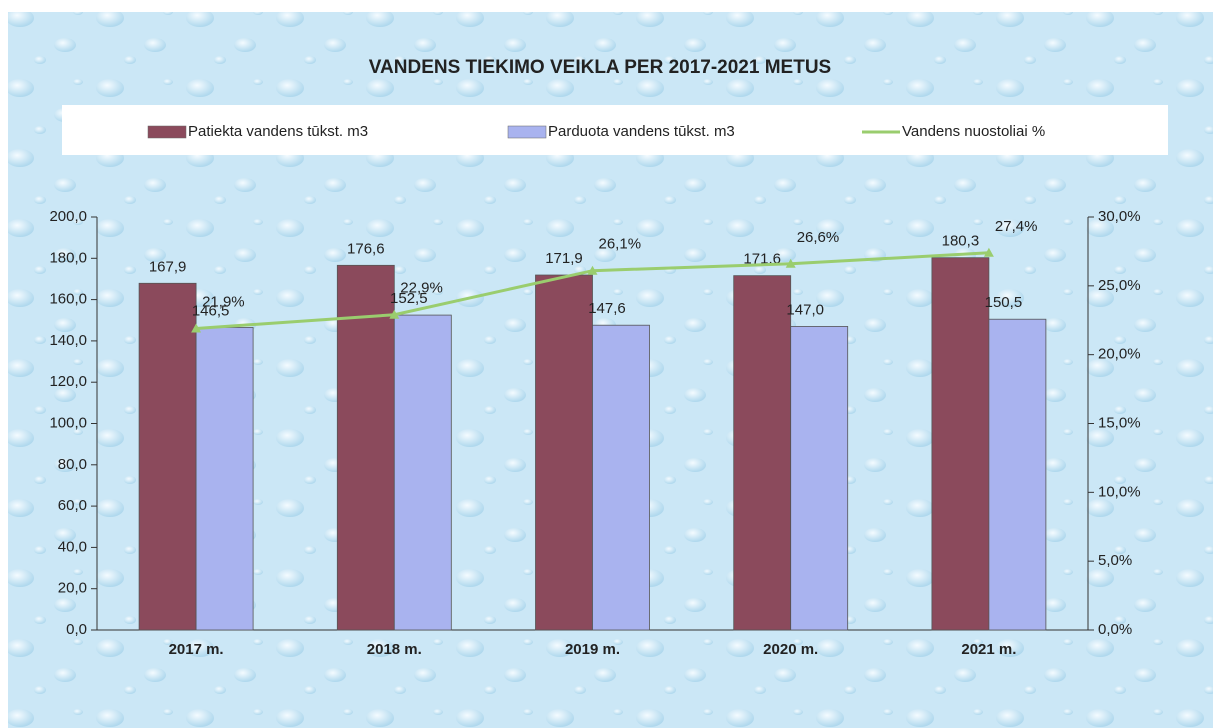 The image size is (1213, 728). I want to click on data-label: 180,3, so click(961, 241).